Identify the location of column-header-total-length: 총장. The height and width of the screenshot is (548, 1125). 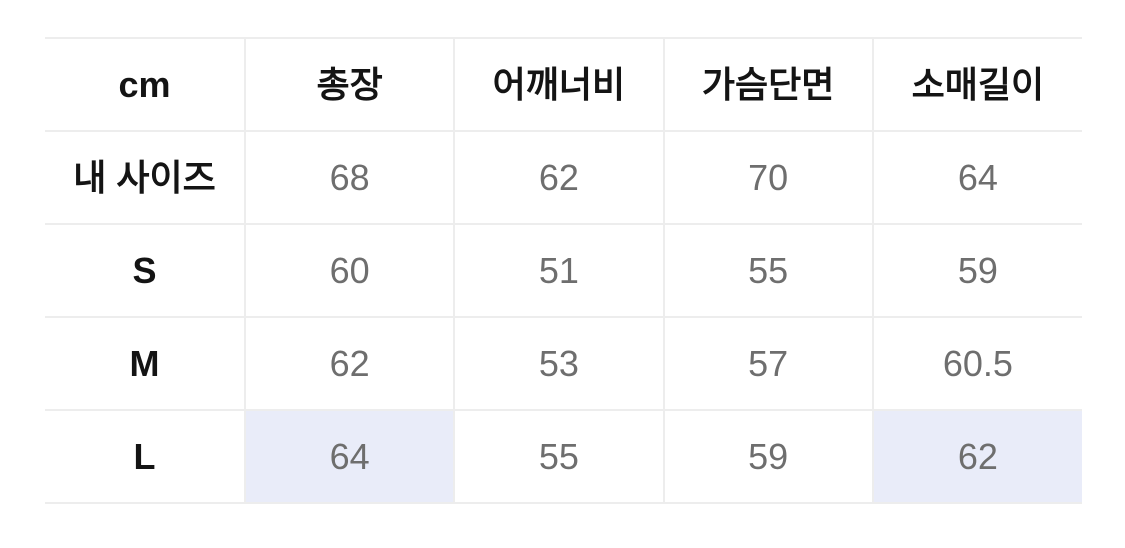
(349, 84).